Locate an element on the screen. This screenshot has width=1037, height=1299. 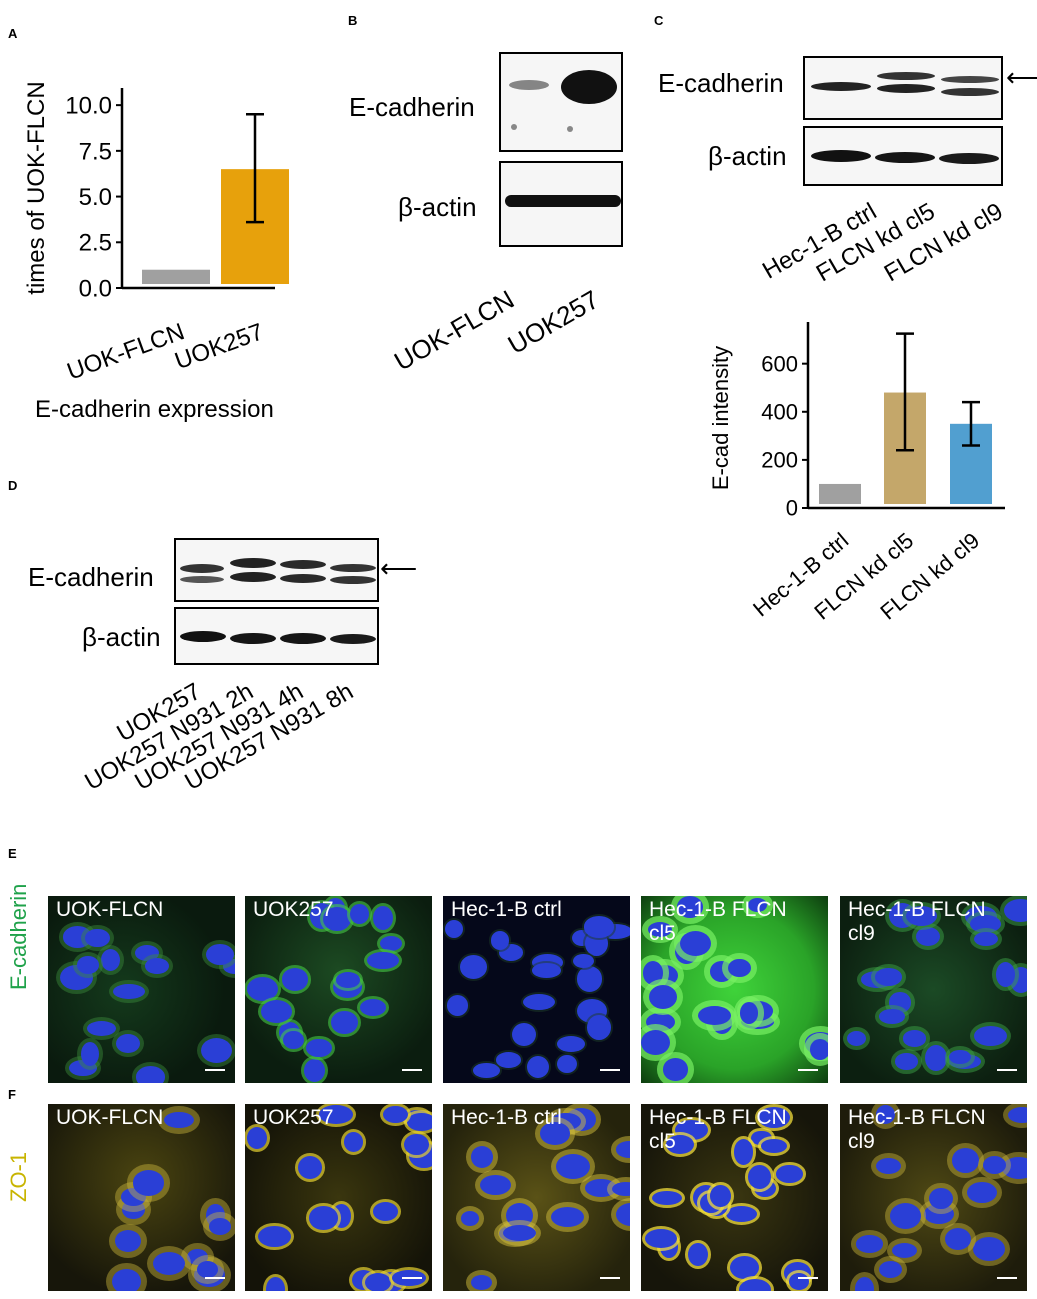
blot-d-actin is located at coordinates (276, 636).